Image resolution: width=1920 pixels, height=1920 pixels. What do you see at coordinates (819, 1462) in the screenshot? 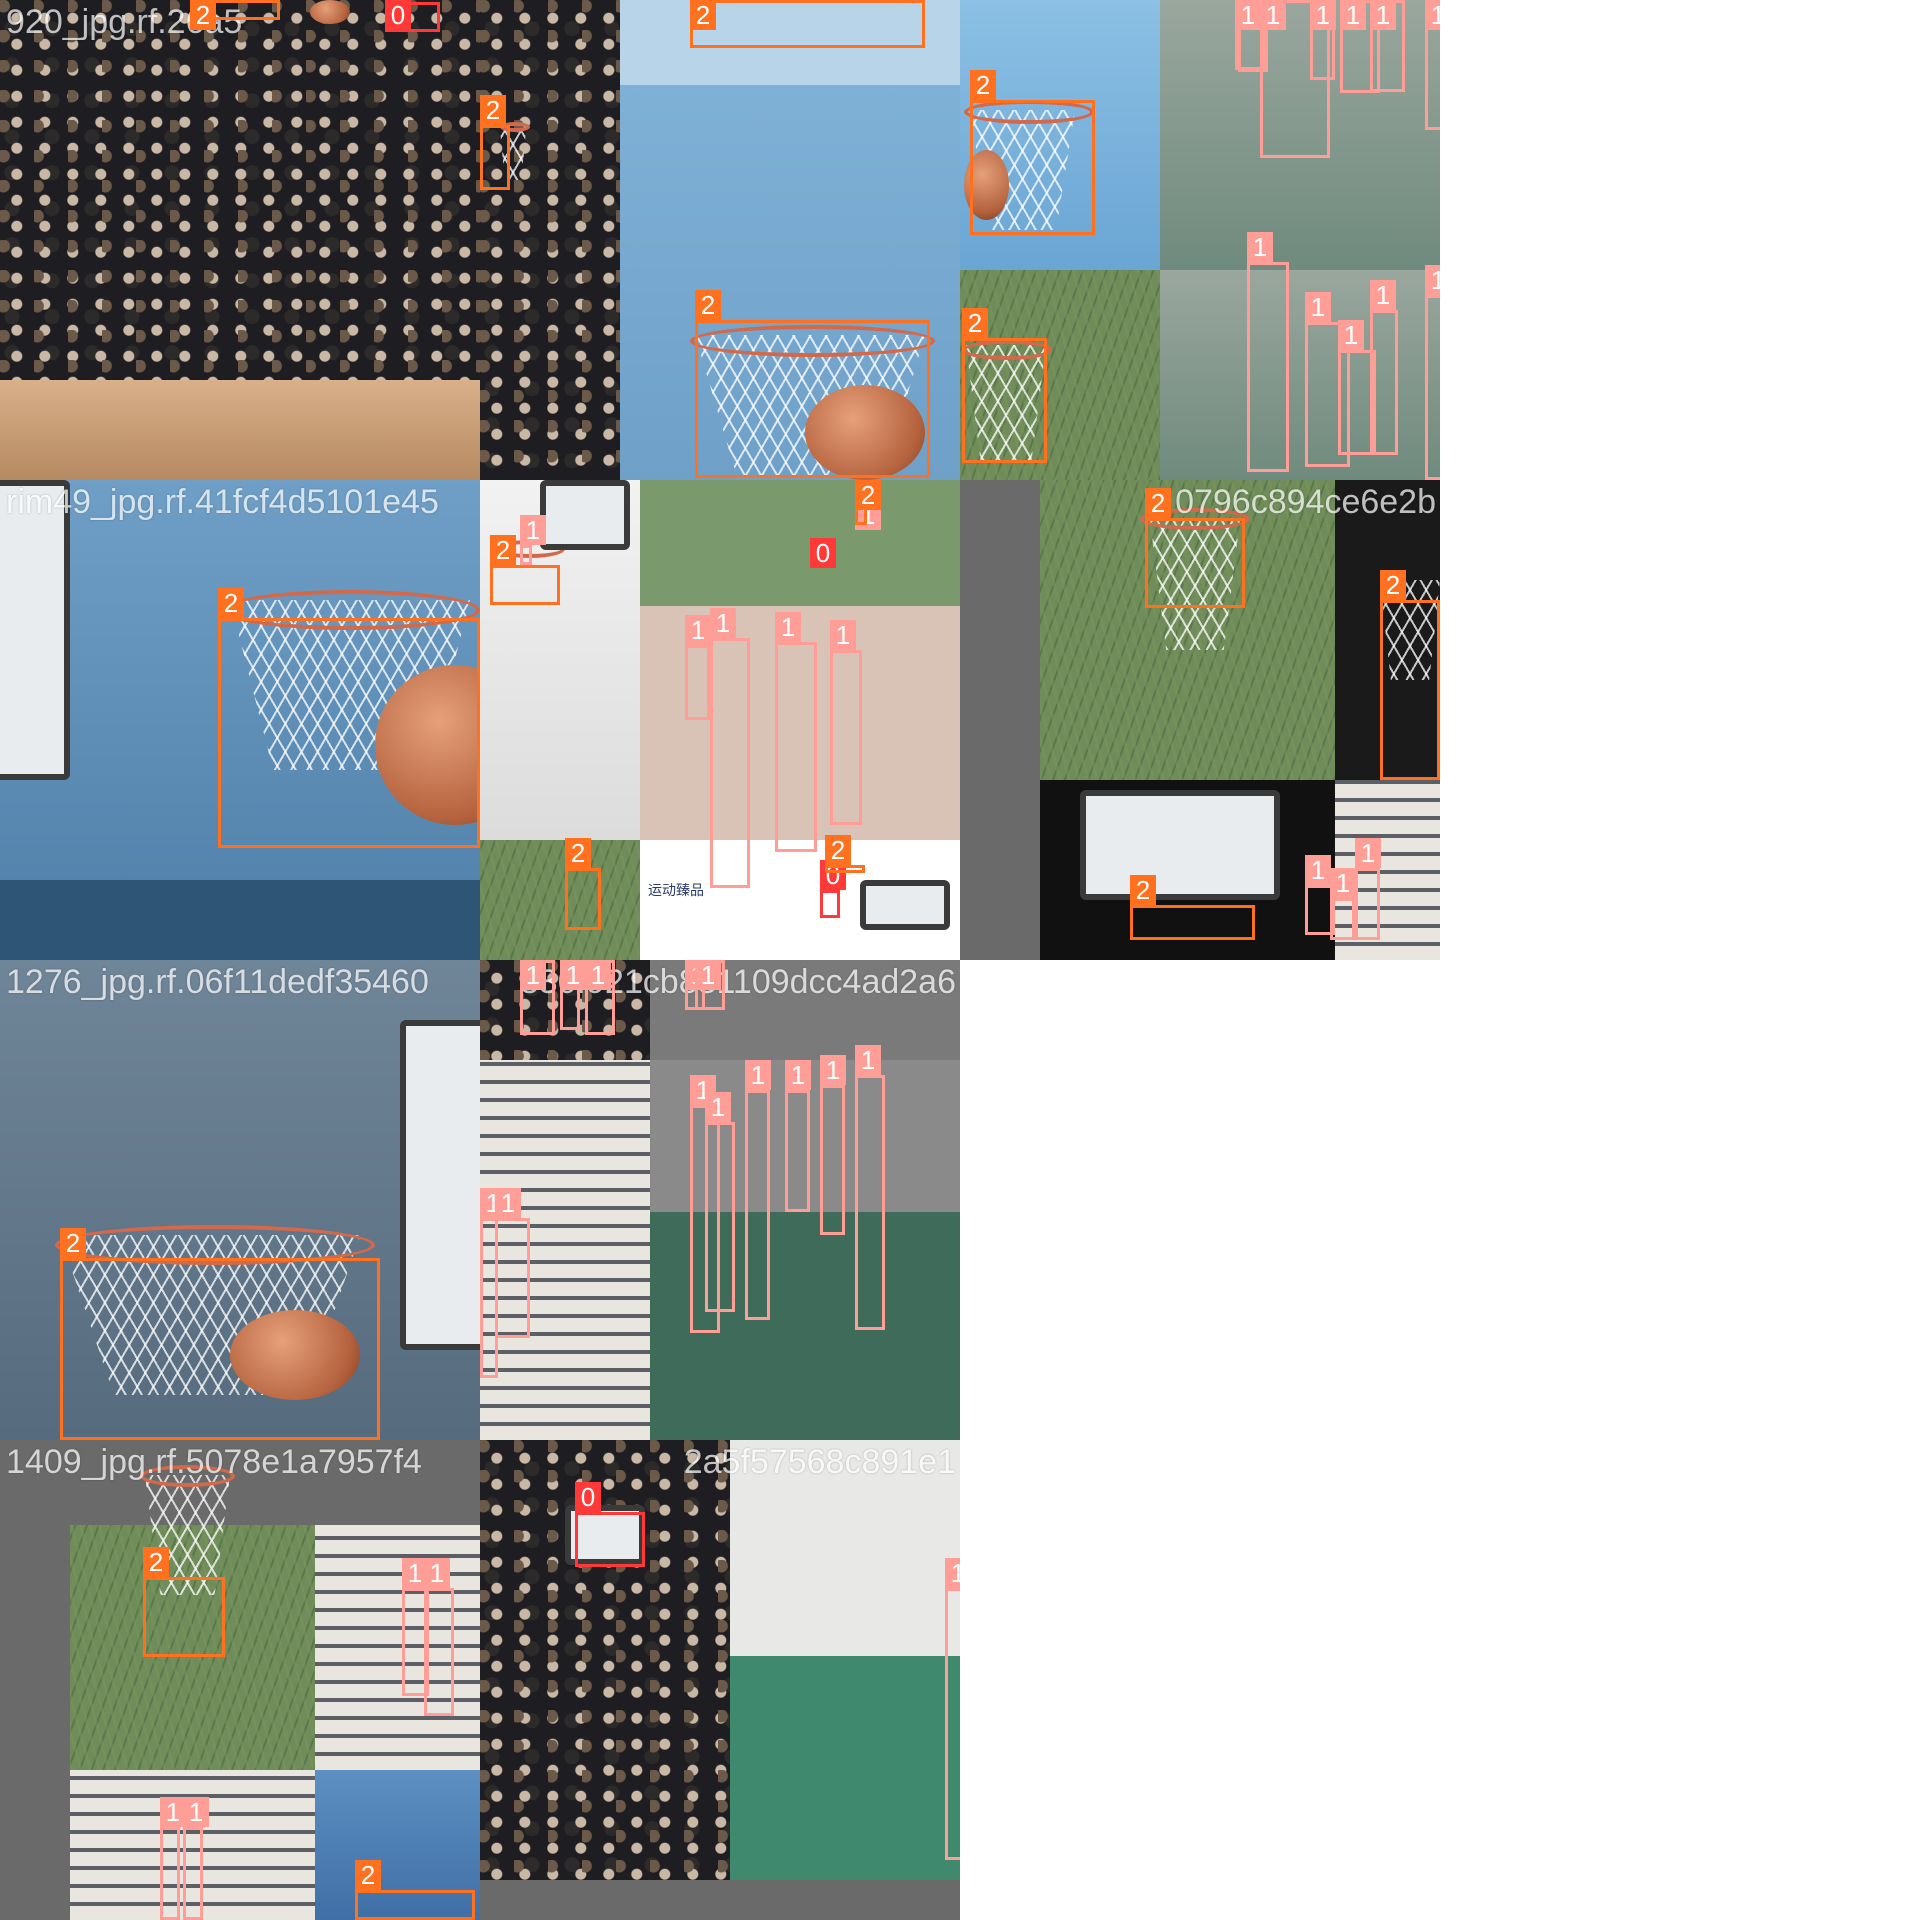
I see `tile-filename-tail: 2a5f57568c891e1` at bounding box center [819, 1462].